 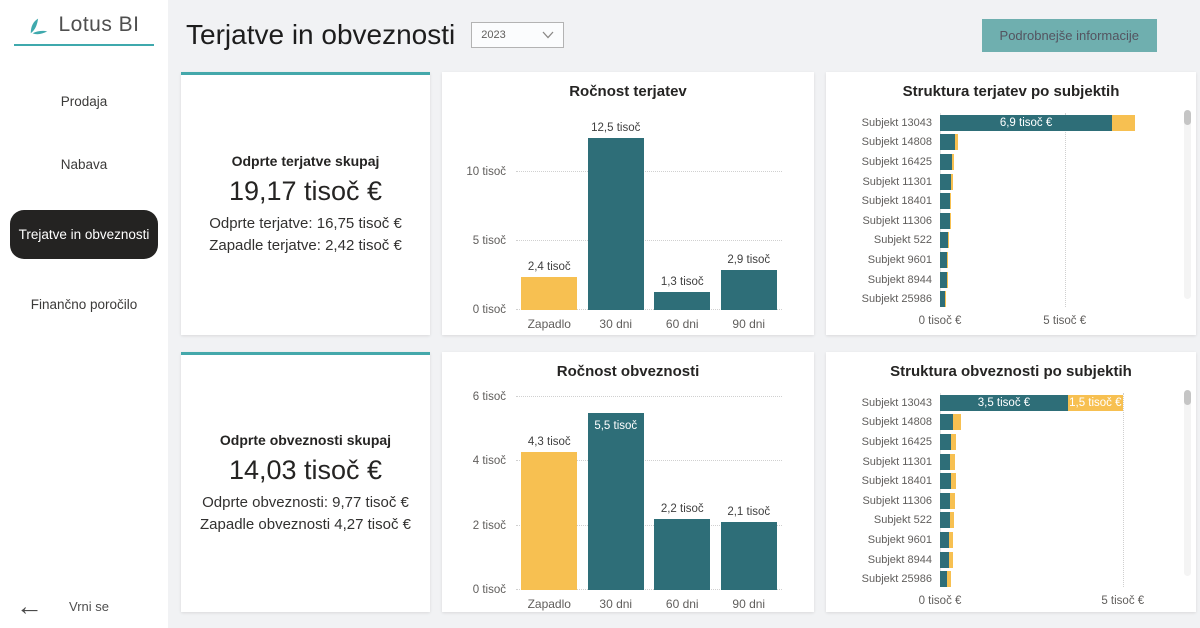 I want to click on kpi-title: Odprte obveznosti skupaj, so click(x=305, y=439).